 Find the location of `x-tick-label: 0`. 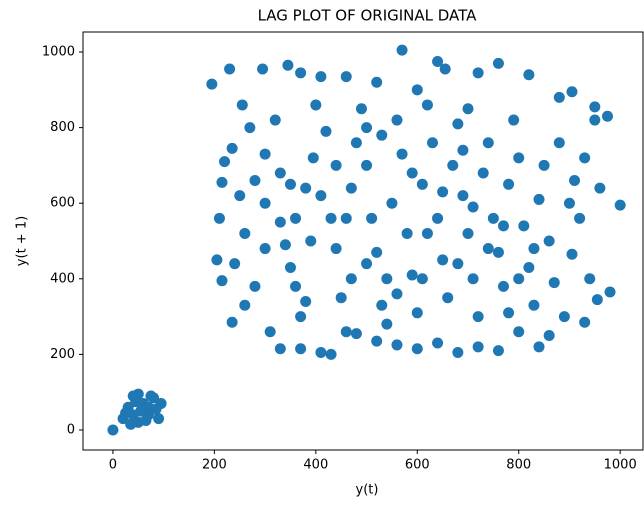

x-tick-label: 0 is located at coordinates (113, 465).